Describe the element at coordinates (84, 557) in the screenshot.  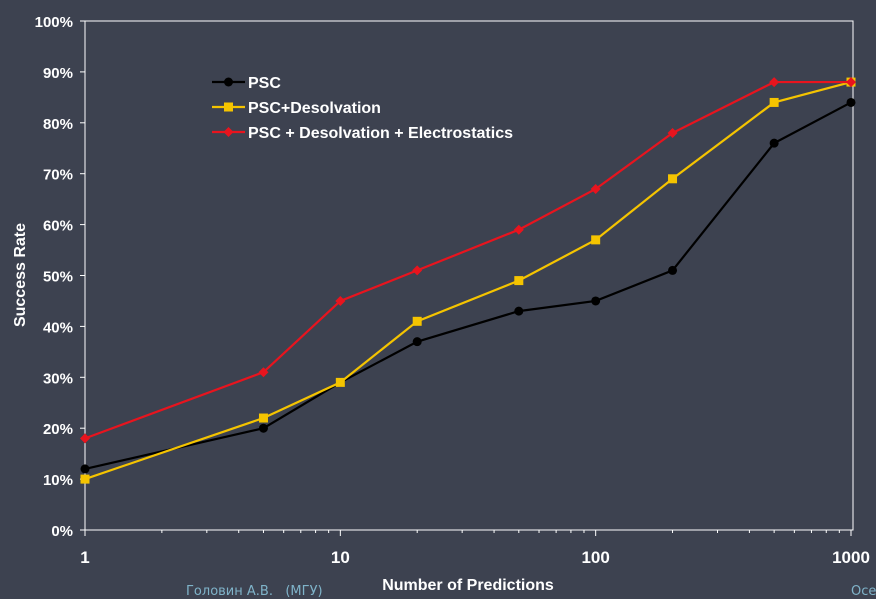
I see `x-tick-label: 1` at that location.